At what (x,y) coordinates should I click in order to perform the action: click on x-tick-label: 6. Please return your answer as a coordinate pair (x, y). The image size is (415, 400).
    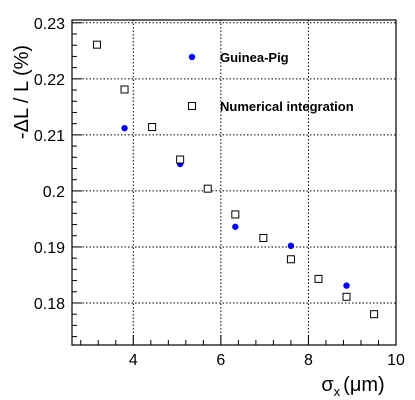
    Looking at the image, I should click on (220, 360).